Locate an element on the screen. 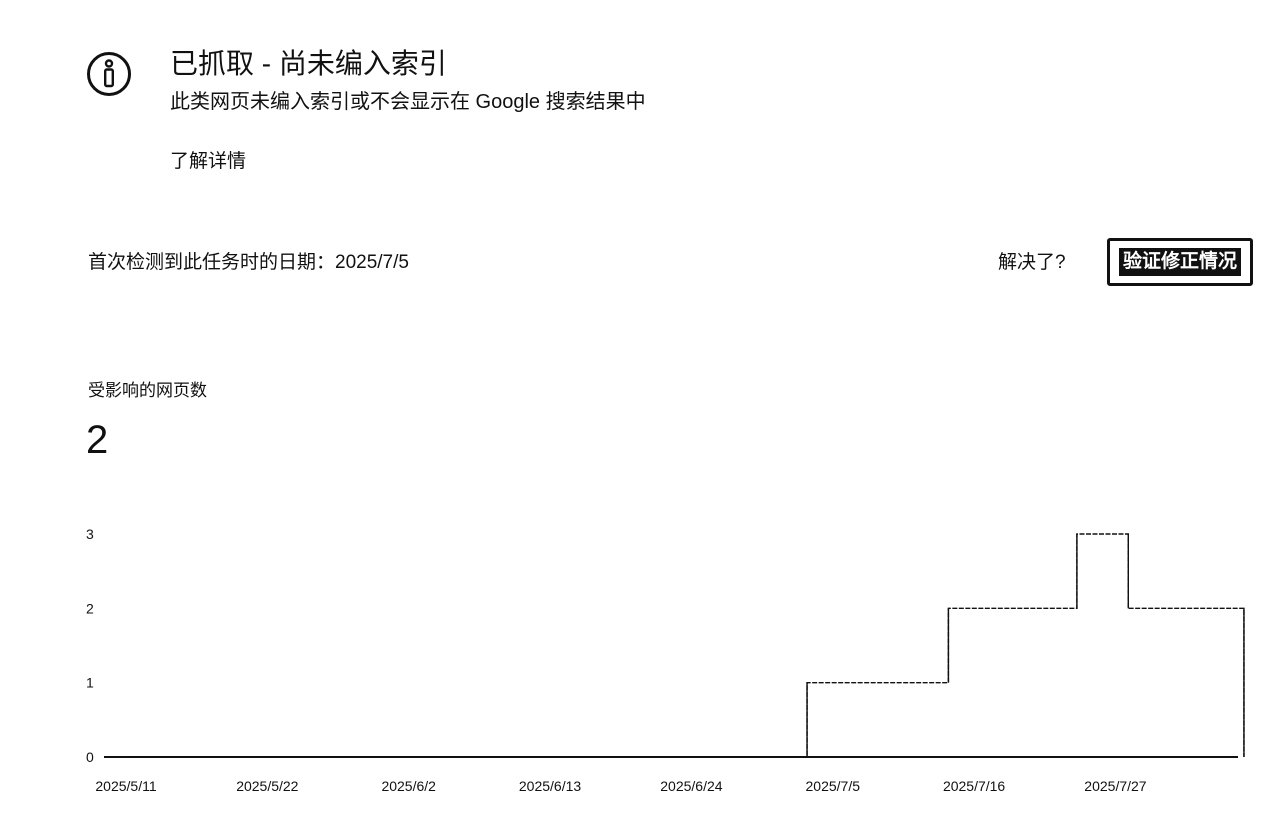 The height and width of the screenshot is (818, 1280). x-tick-label: 2025/6/2 is located at coordinates (408, 786).